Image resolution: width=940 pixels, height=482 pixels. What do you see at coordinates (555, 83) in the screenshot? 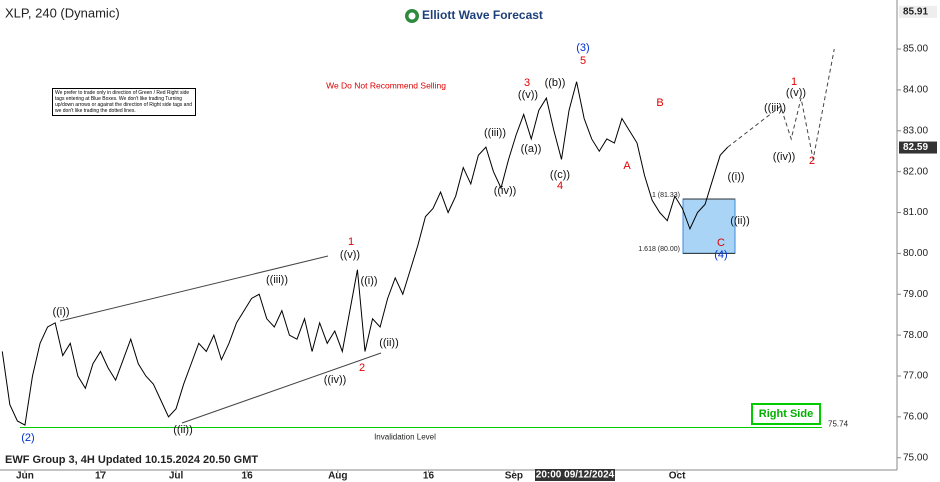
I see `wave-label: ((b))` at bounding box center [555, 83].